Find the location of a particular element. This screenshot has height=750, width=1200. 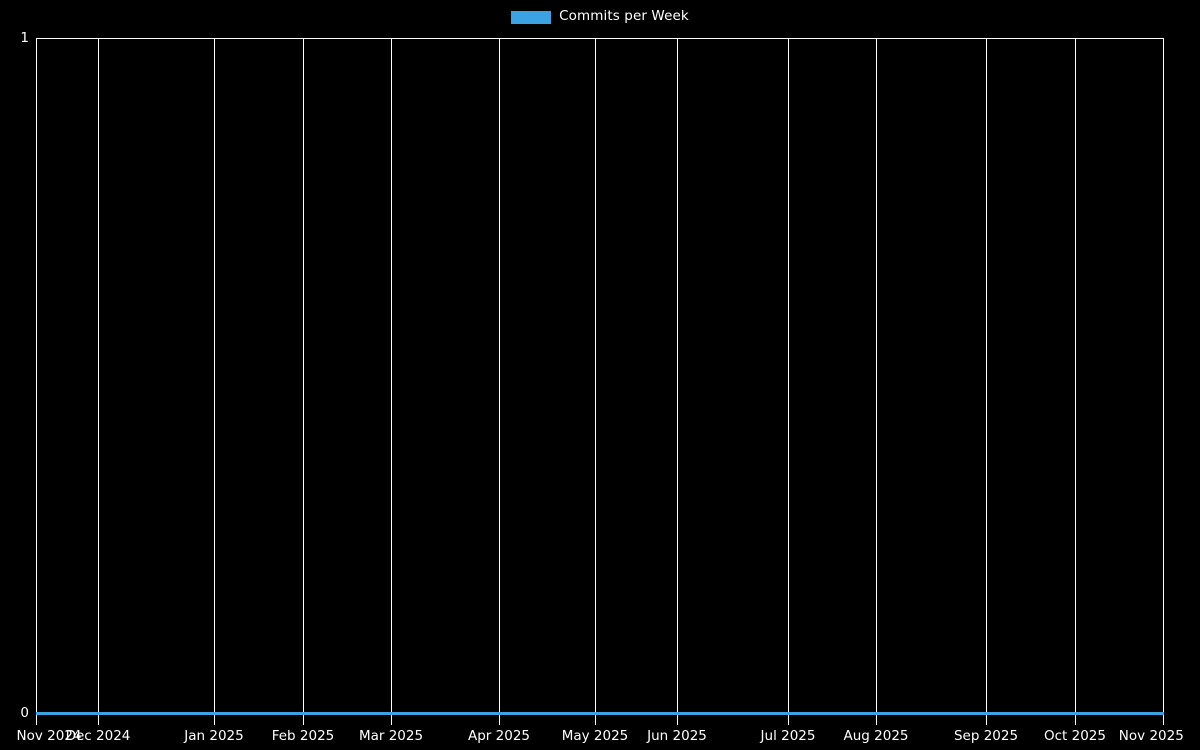

x-axis-tick-label: Nov 2025 is located at coordinates (1151, 736).